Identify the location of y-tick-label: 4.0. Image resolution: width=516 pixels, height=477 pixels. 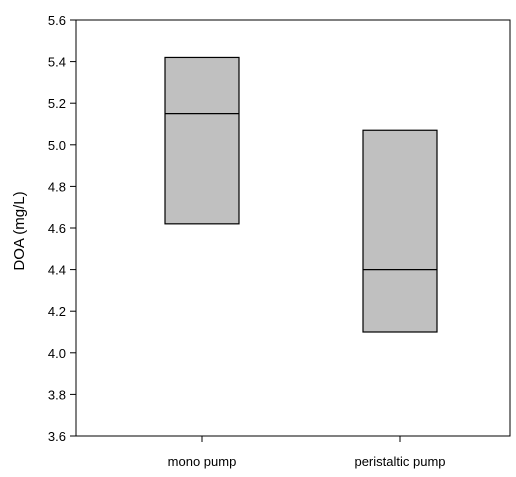
(57, 353).